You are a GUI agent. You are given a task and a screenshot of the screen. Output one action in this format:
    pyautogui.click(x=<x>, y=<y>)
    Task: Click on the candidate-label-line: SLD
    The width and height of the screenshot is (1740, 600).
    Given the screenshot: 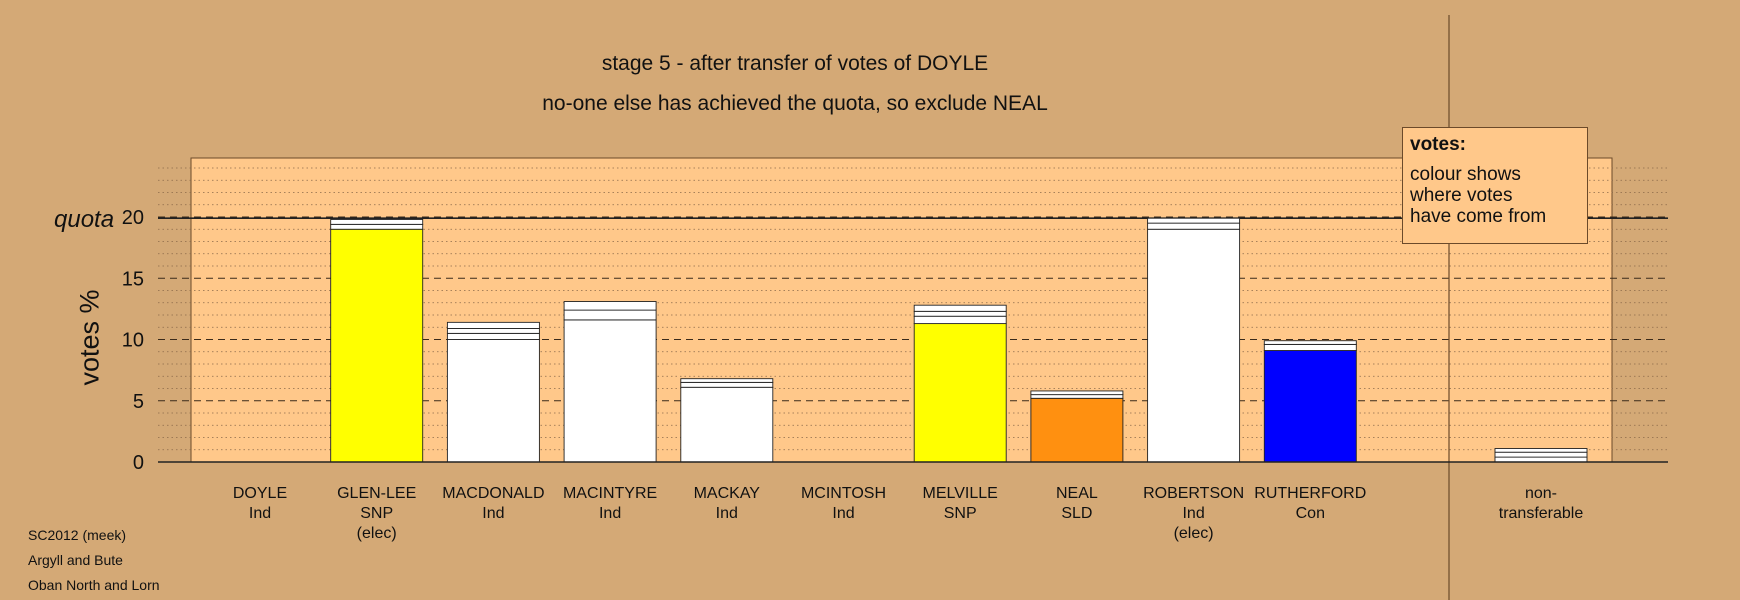 What is the action you would take?
    pyautogui.click(x=1077, y=513)
    